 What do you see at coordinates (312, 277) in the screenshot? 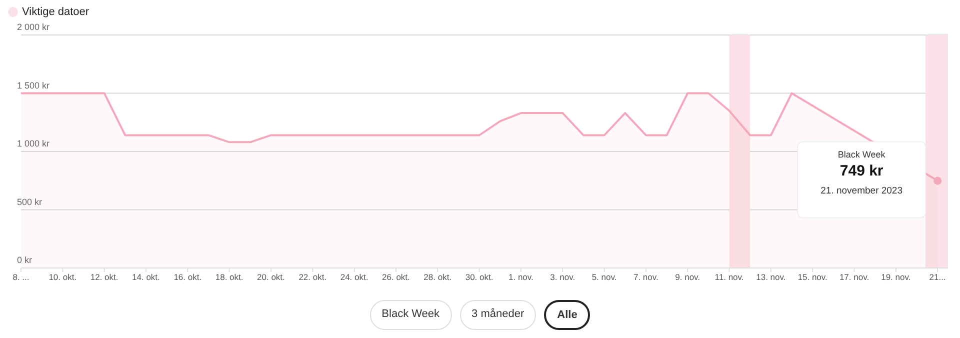
I see `x-tick-label: 22. okt.` at bounding box center [312, 277].